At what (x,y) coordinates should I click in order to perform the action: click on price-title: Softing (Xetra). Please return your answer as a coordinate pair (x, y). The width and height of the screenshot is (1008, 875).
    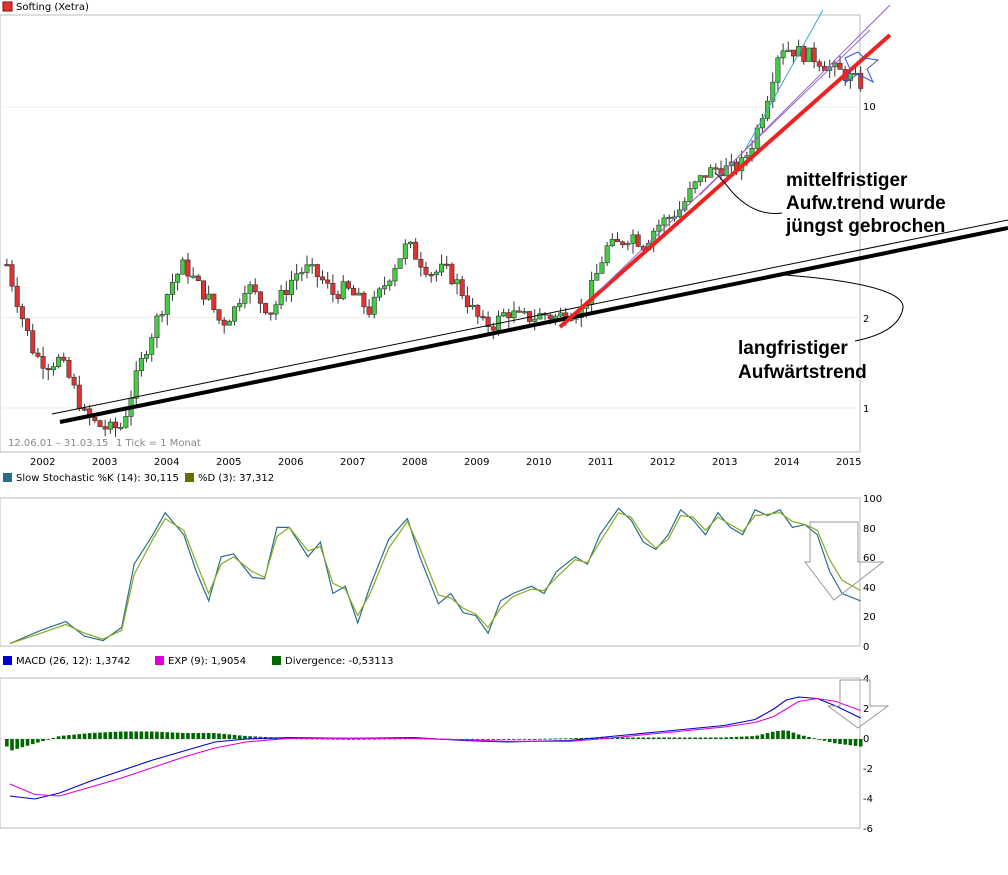
    Looking at the image, I should click on (52, 7).